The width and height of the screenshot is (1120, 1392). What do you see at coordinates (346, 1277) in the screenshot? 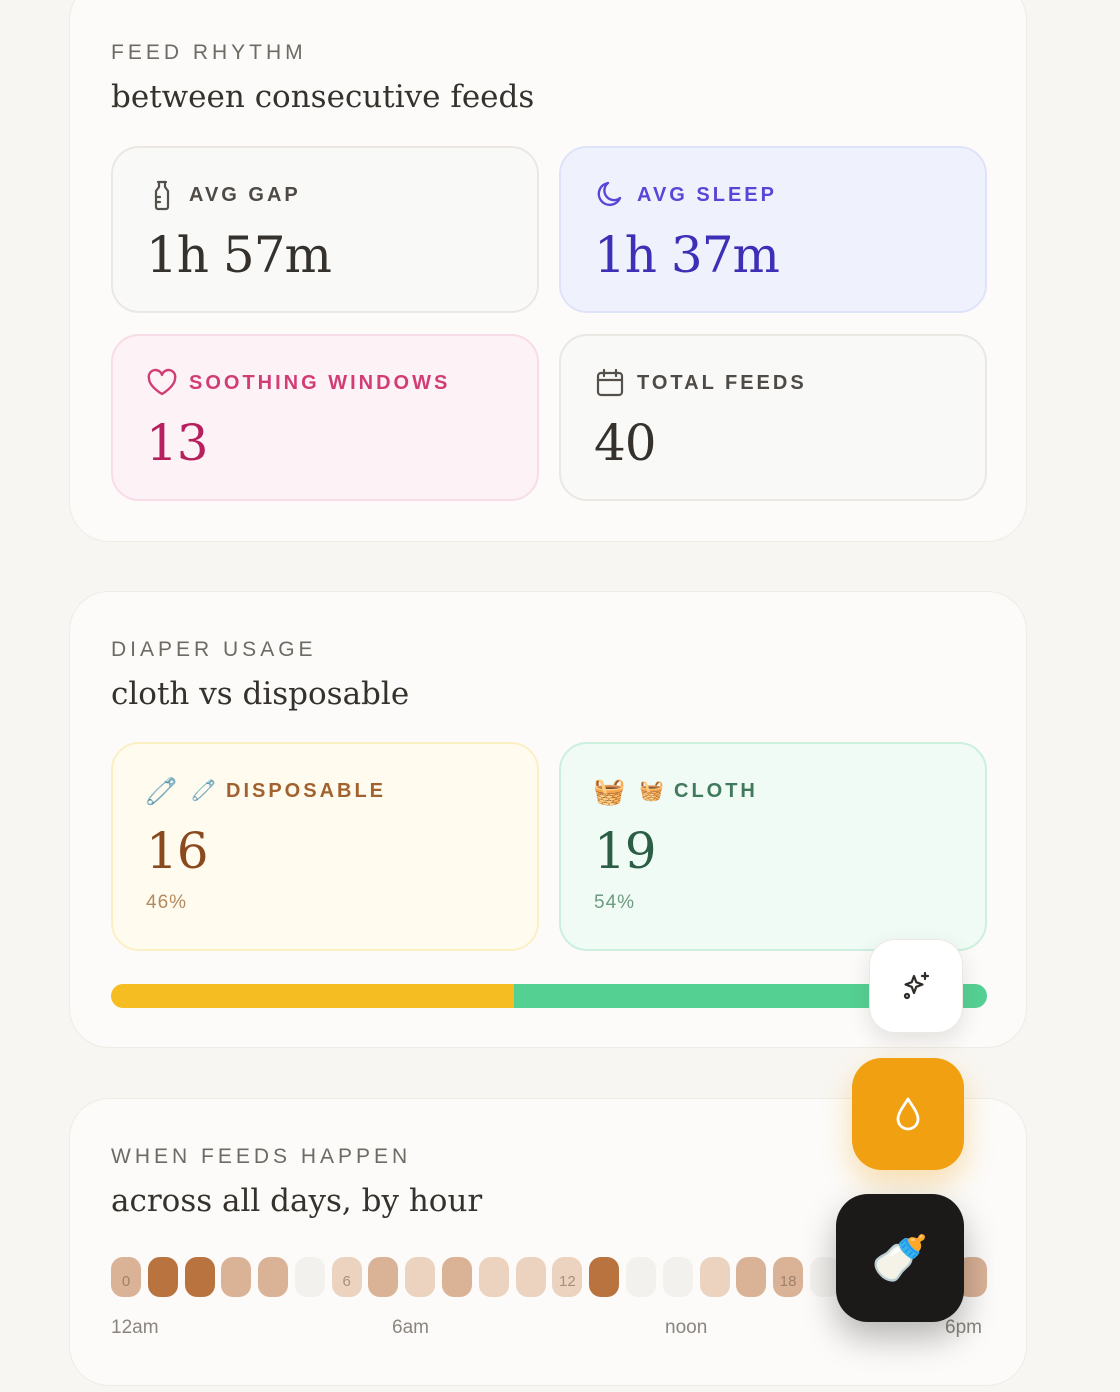
I see `hour-cell-6: 6` at bounding box center [346, 1277].